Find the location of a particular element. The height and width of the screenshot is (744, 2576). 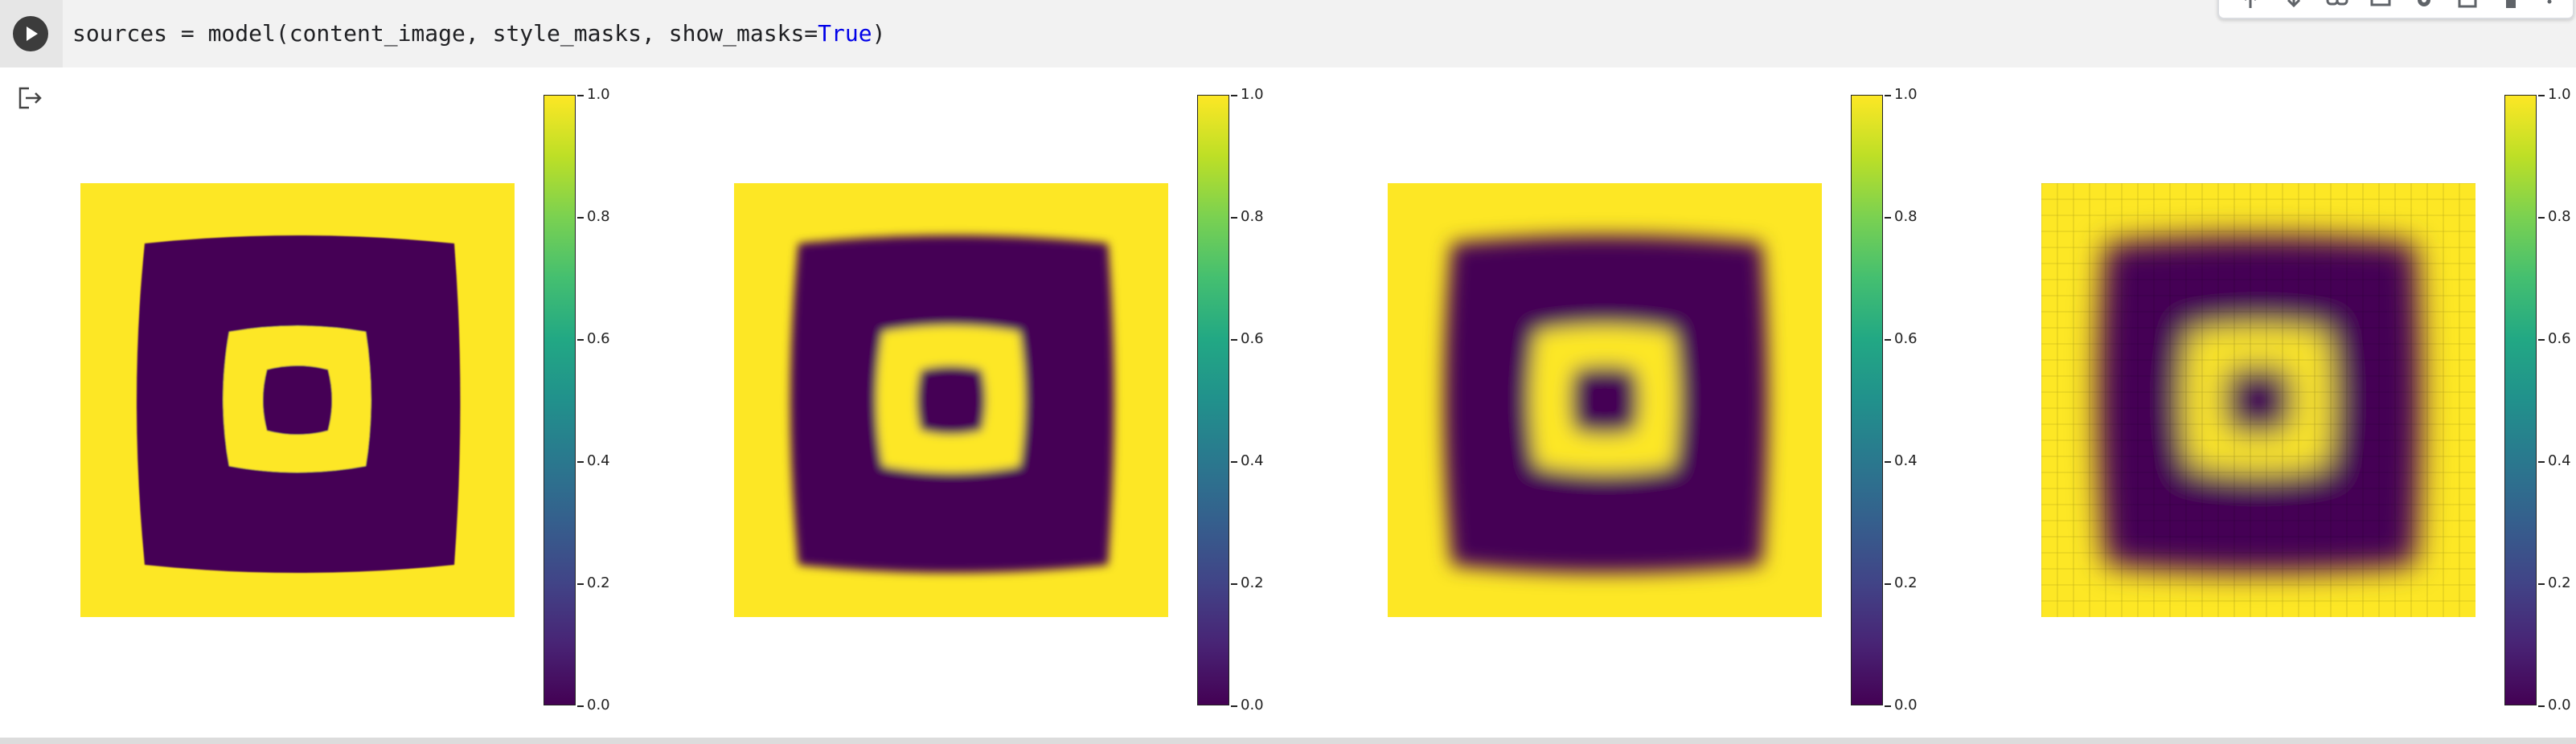

cell-toolbar is located at coordinates (2396, 9).